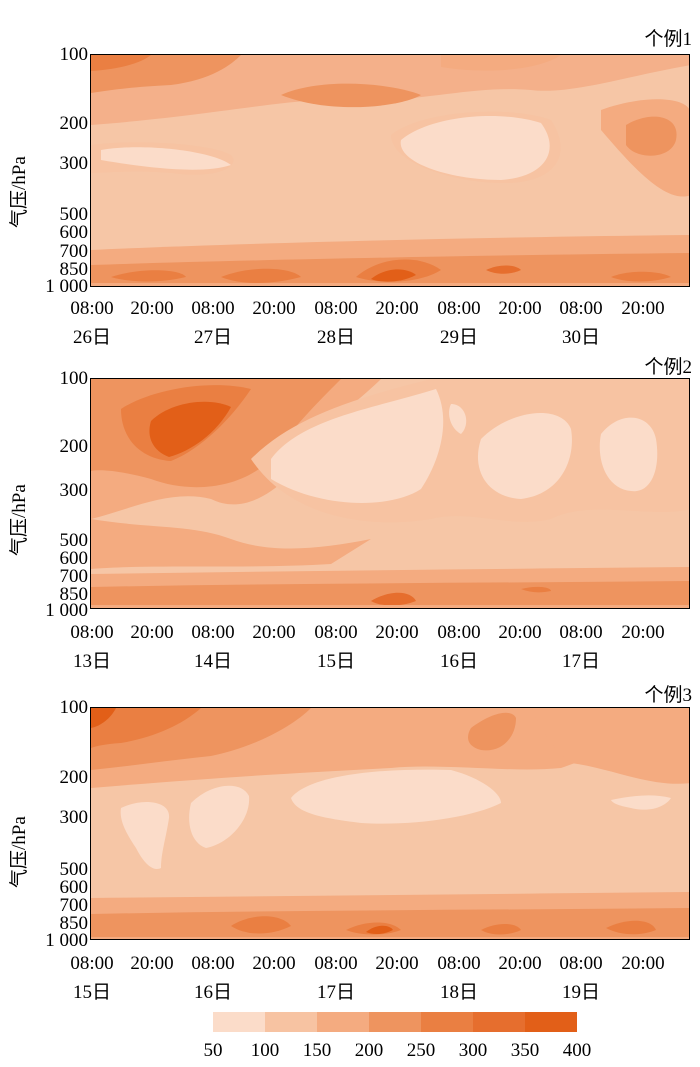 This screenshot has width=700, height=1067. I want to click on colorbar, so click(395, 1022).